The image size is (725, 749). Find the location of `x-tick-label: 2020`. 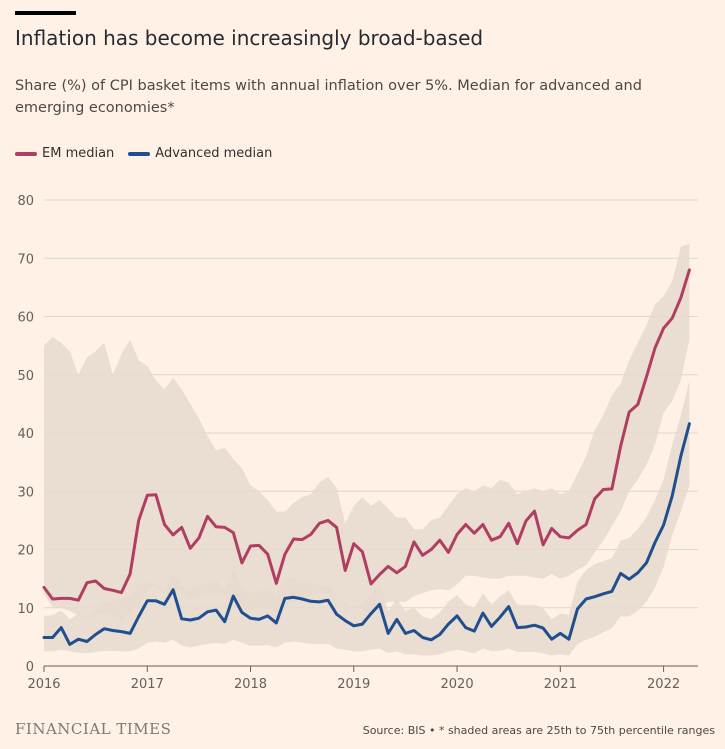

x-tick-label: 2020 is located at coordinates (457, 684).